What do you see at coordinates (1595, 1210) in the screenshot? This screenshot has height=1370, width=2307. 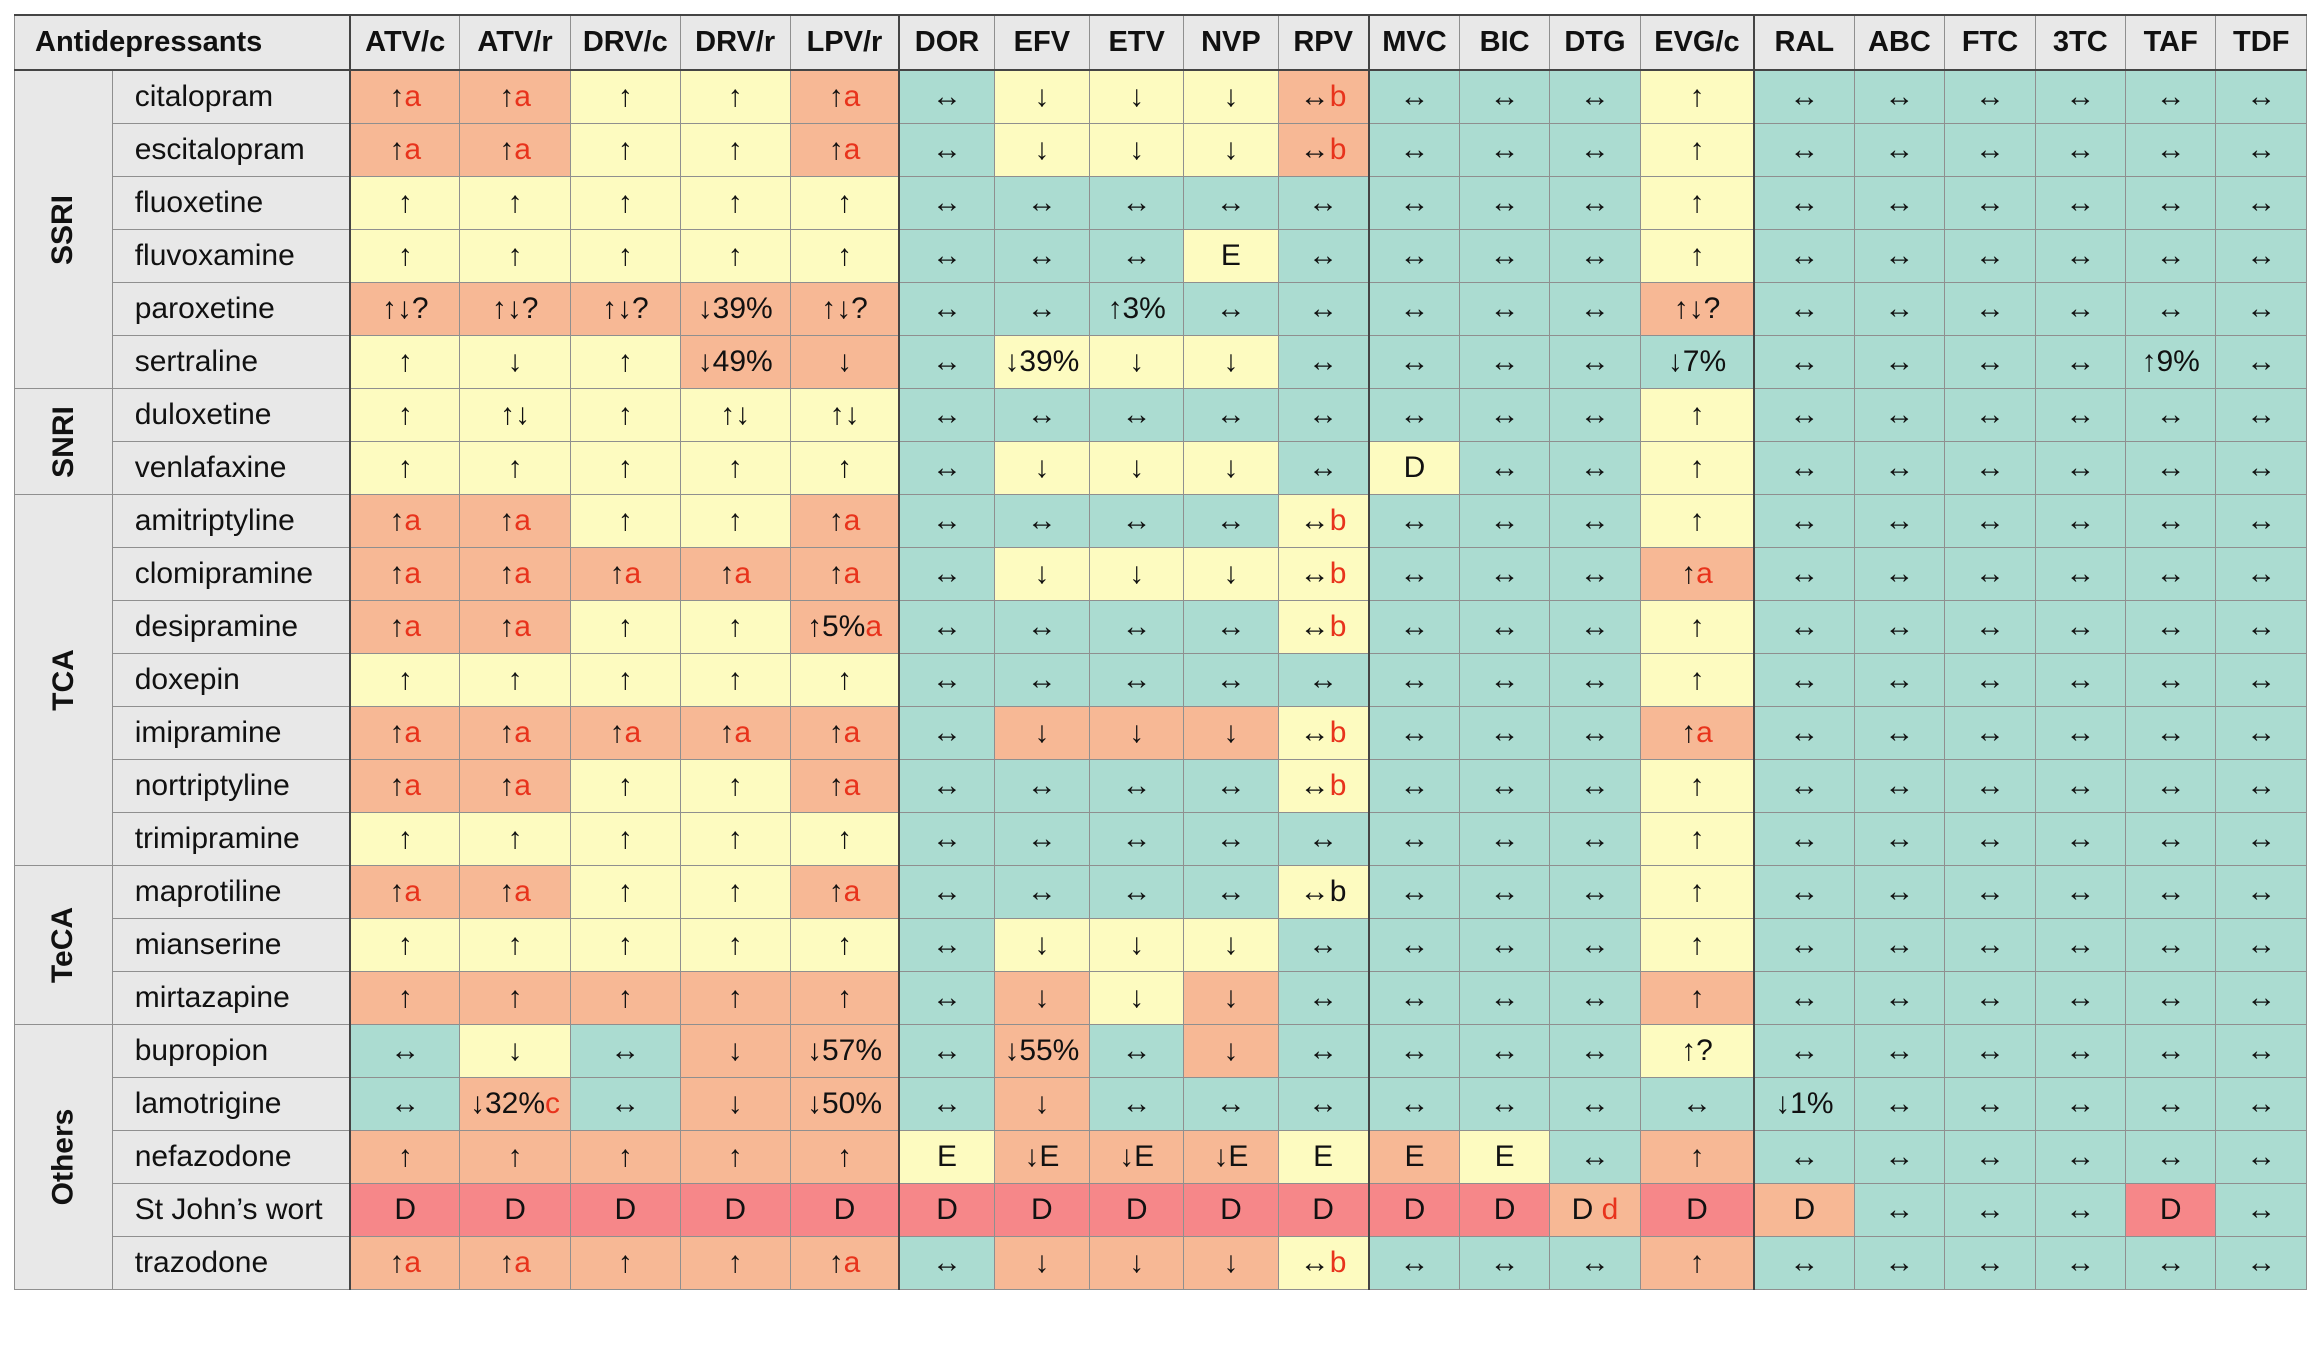 I see `interaction-cell: D d` at bounding box center [1595, 1210].